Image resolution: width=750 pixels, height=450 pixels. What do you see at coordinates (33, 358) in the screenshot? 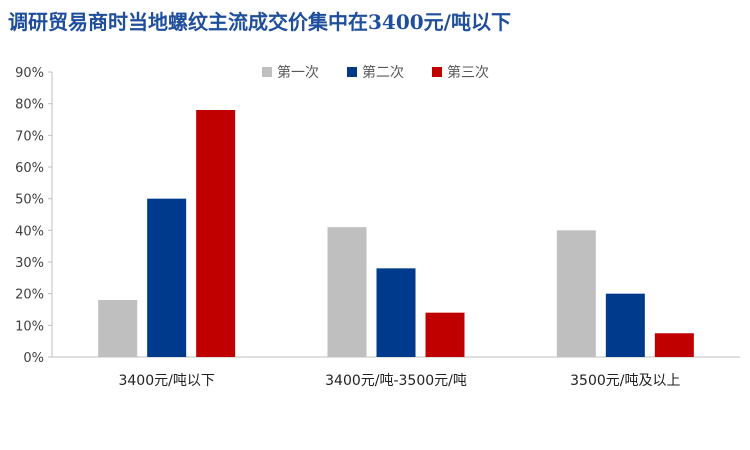
I see `y-tick-label: 0%` at bounding box center [33, 358].